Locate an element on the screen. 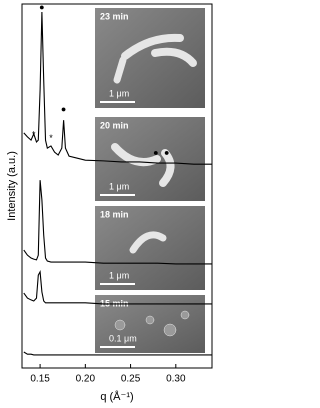 The height and width of the screenshot is (408, 320). x-tick-label: 0.30 is located at coordinates (176, 379).